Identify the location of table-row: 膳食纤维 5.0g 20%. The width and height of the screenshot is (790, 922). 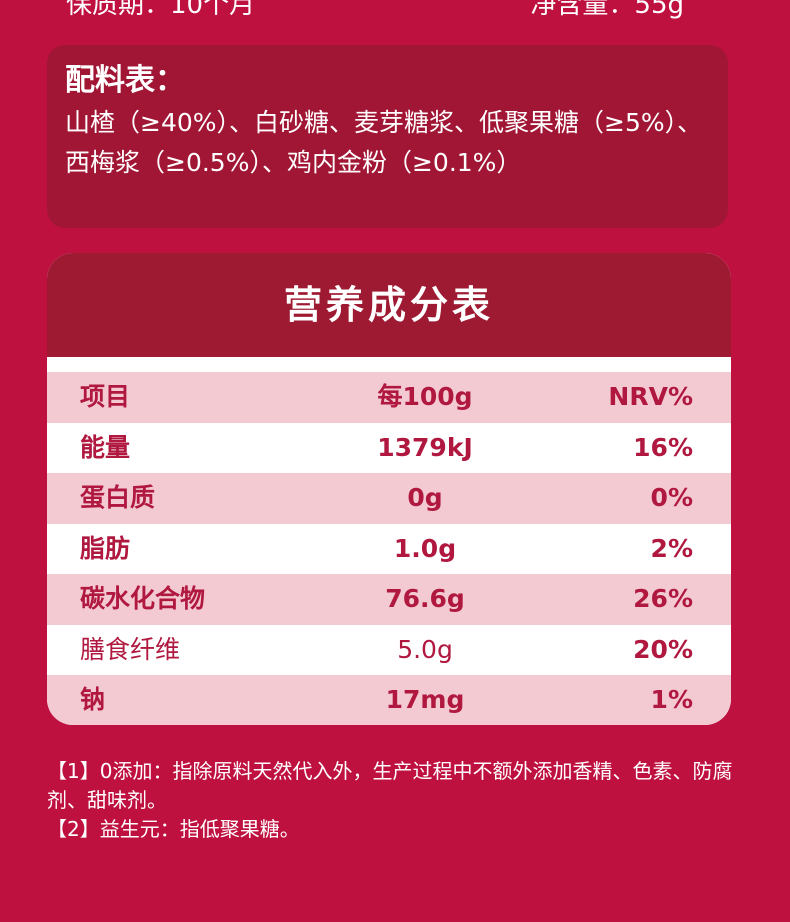
(389, 650).